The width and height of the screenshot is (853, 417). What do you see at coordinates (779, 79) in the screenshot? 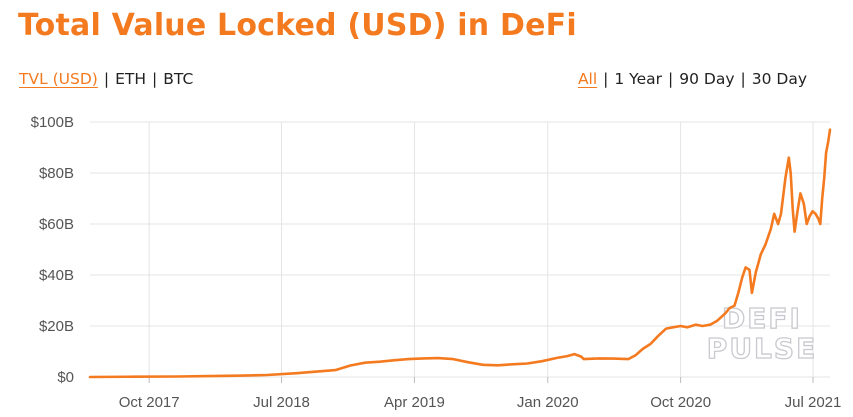
I see `tab-range-30-day: 30 Day` at bounding box center [779, 79].